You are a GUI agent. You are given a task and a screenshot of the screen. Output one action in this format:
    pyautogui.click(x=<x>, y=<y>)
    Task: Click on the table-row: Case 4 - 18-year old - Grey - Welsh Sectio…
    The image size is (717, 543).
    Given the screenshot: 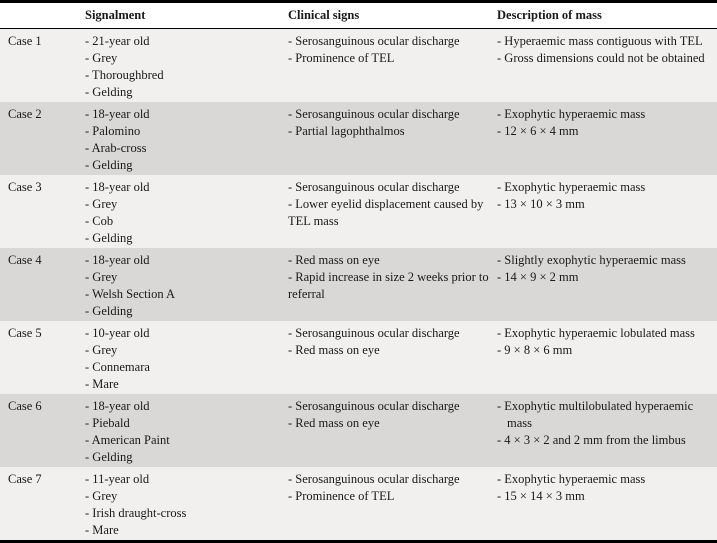 What is the action you would take?
    pyautogui.click(x=358, y=284)
    